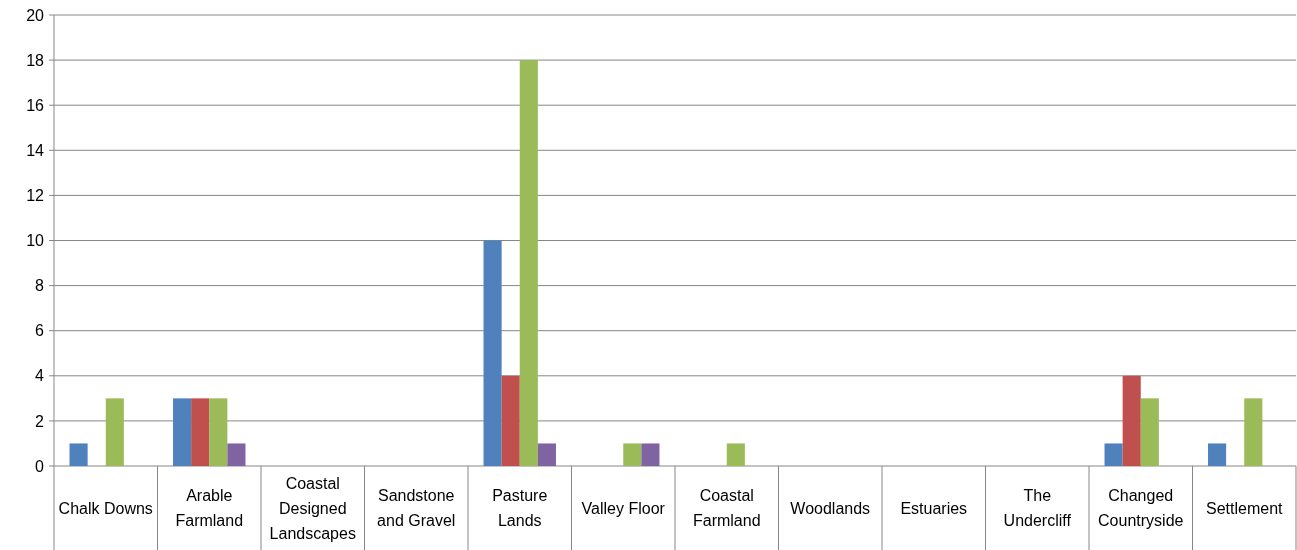 This screenshot has height=550, width=1297. Describe the element at coordinates (35, 195) in the screenshot. I see `y-tick-label: 12` at that location.